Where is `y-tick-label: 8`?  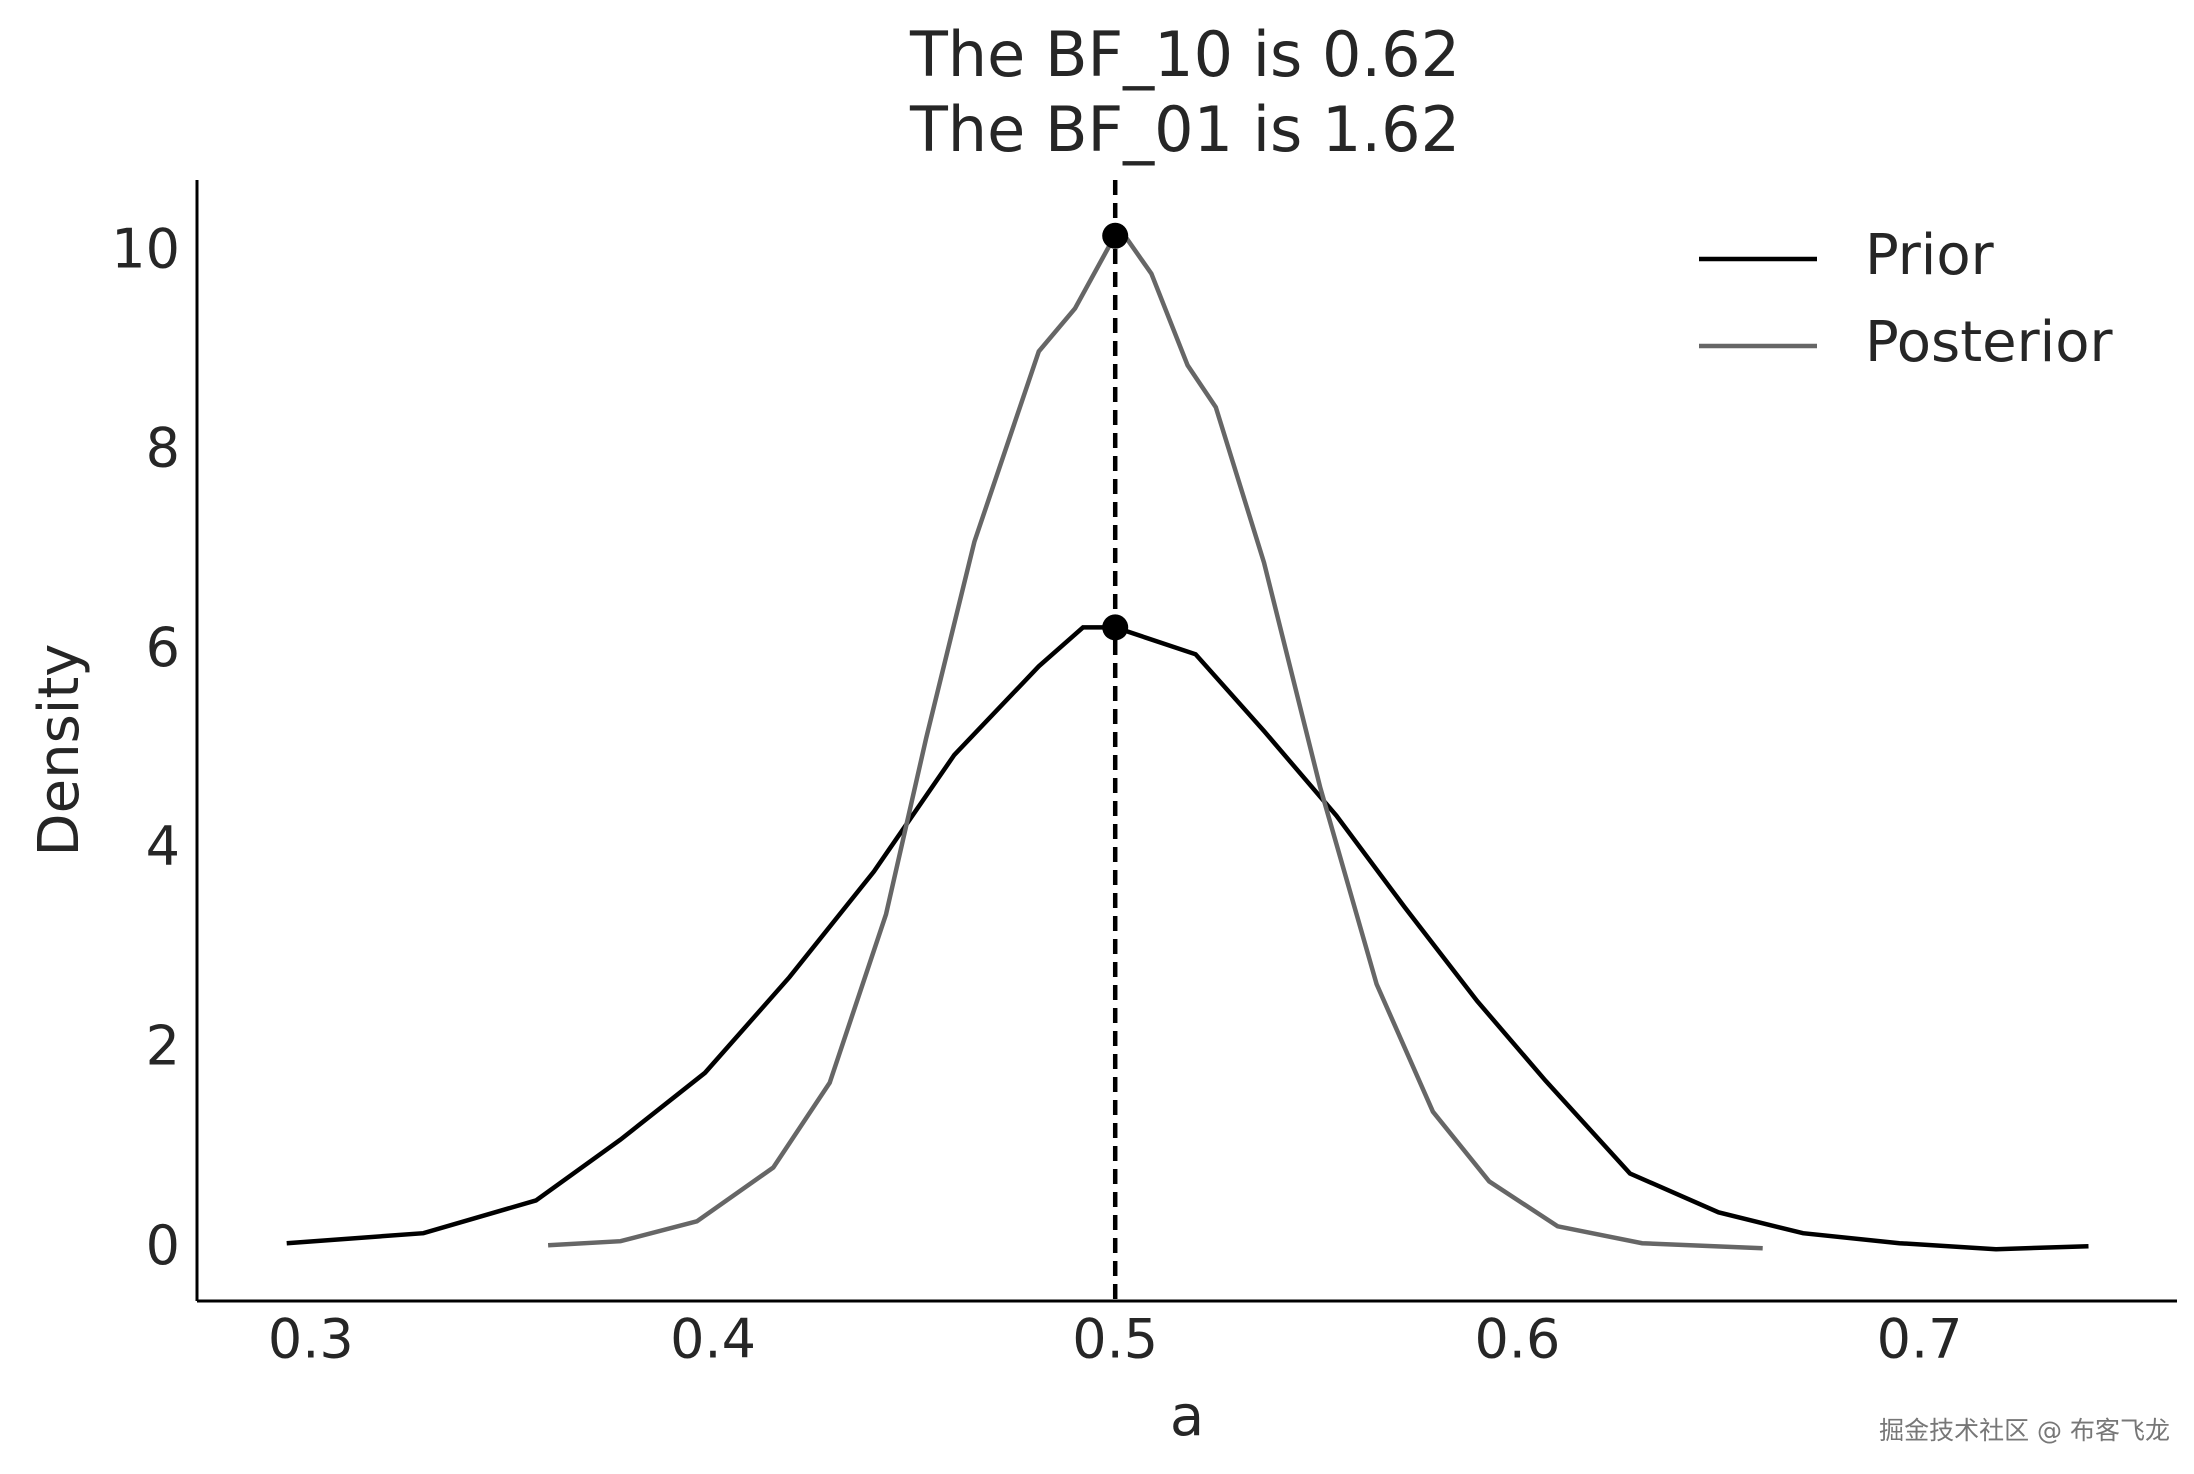 y-tick-label: 8 is located at coordinates (163, 448).